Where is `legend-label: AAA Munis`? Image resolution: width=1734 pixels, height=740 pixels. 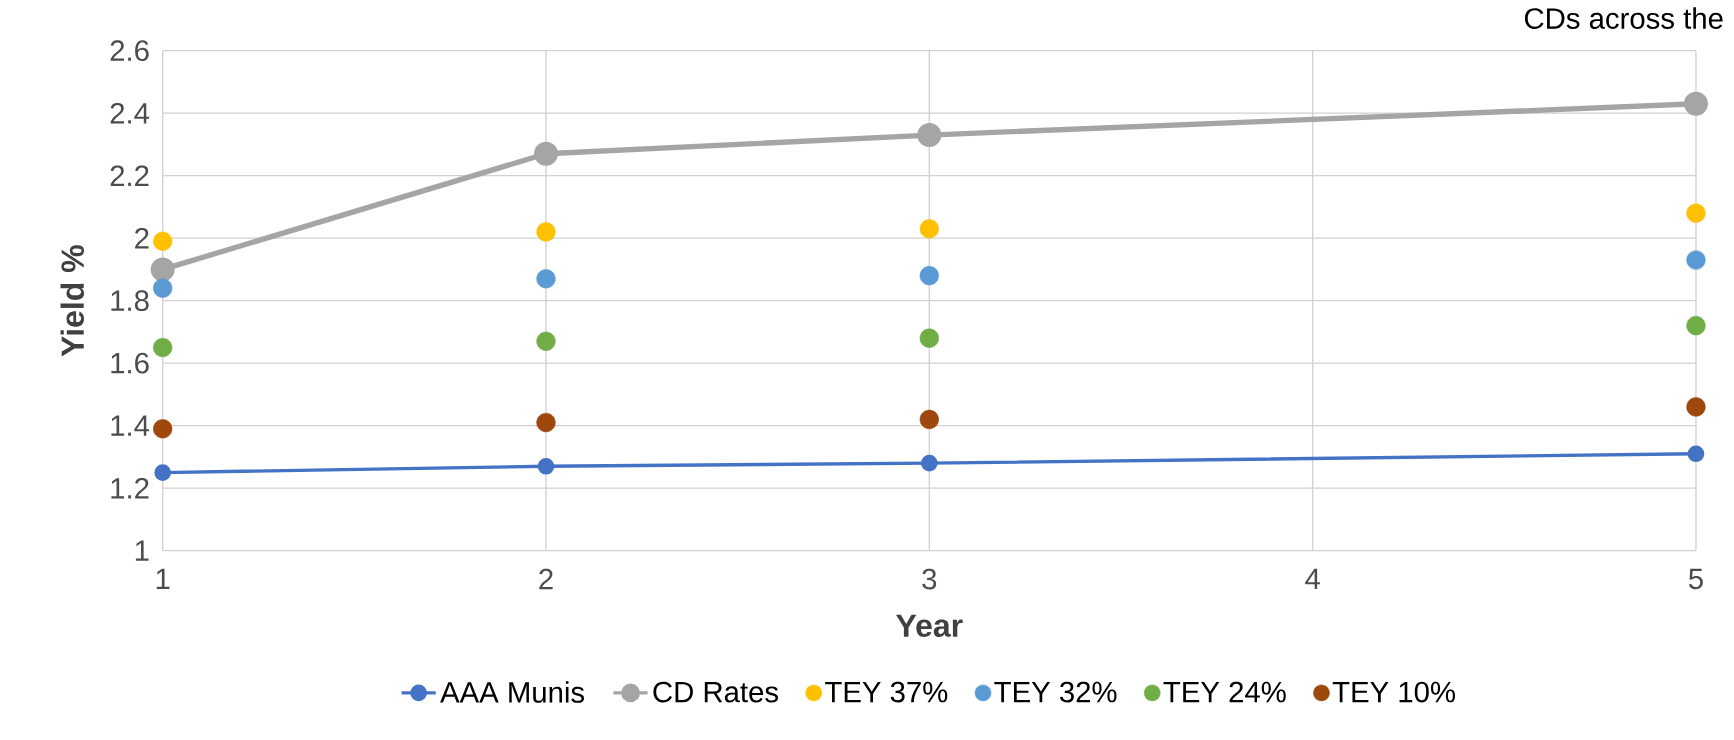 legend-label: AAA Munis is located at coordinates (512, 692).